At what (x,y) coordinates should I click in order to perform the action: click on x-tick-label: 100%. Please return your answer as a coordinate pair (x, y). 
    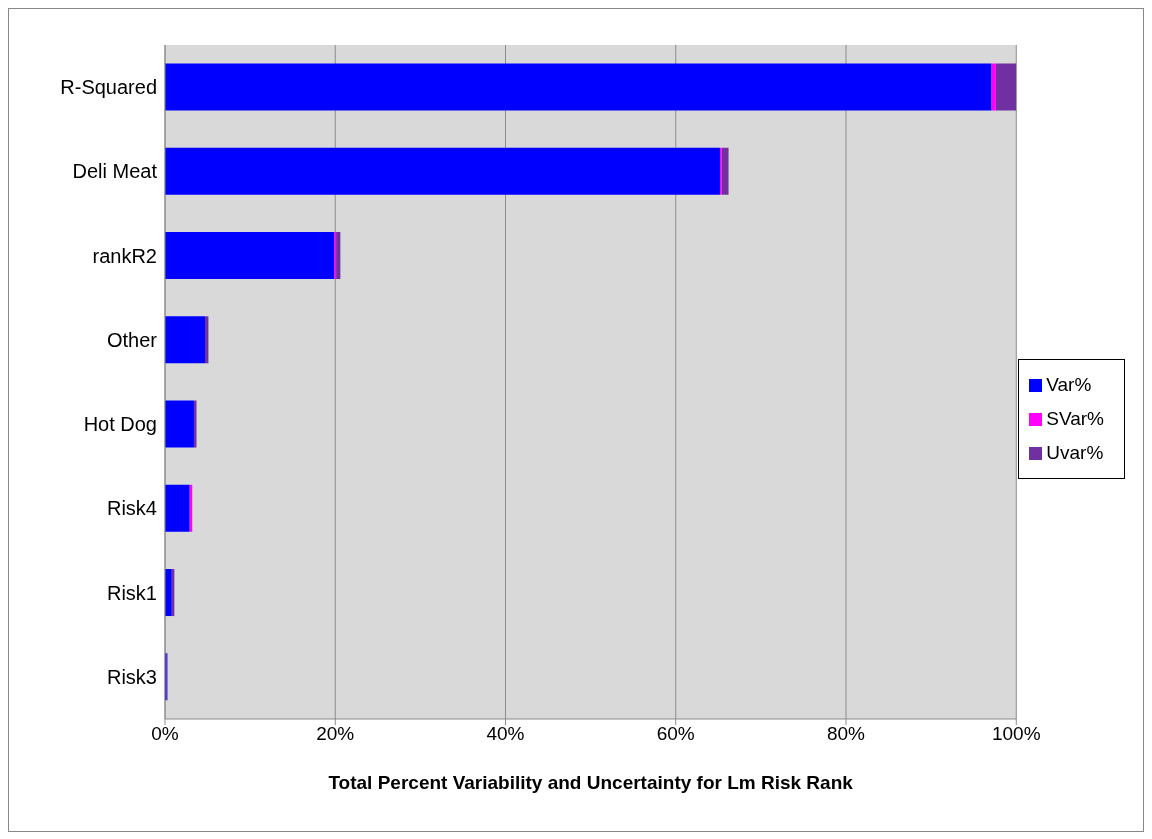
    Looking at the image, I should click on (1016, 734).